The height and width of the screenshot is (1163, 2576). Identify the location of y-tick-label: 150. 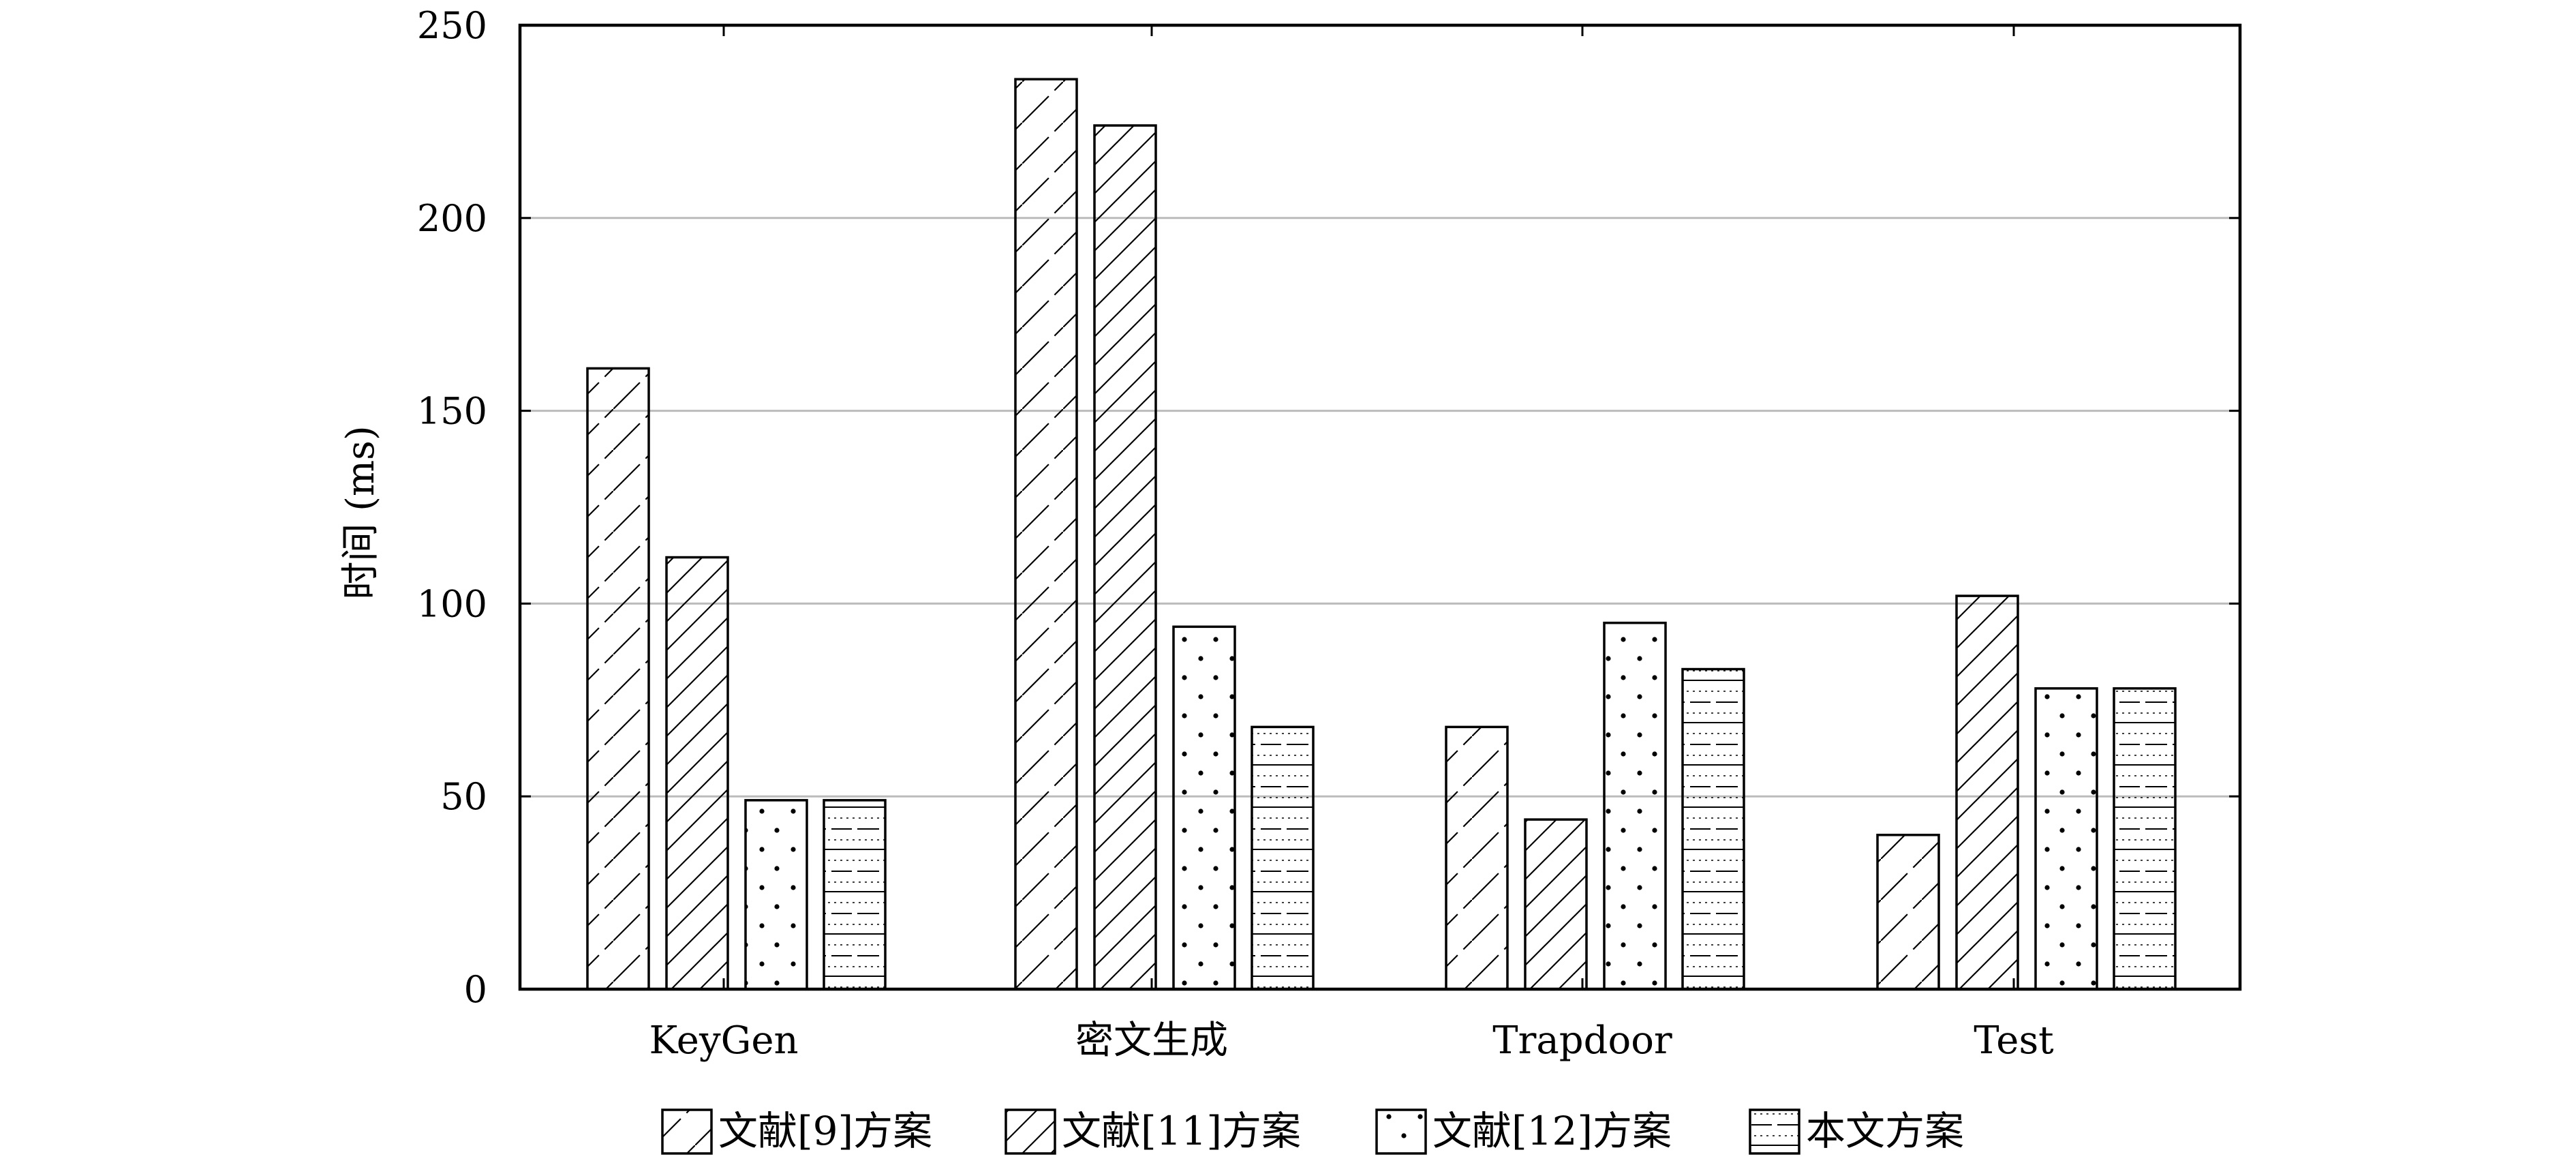
(452, 412).